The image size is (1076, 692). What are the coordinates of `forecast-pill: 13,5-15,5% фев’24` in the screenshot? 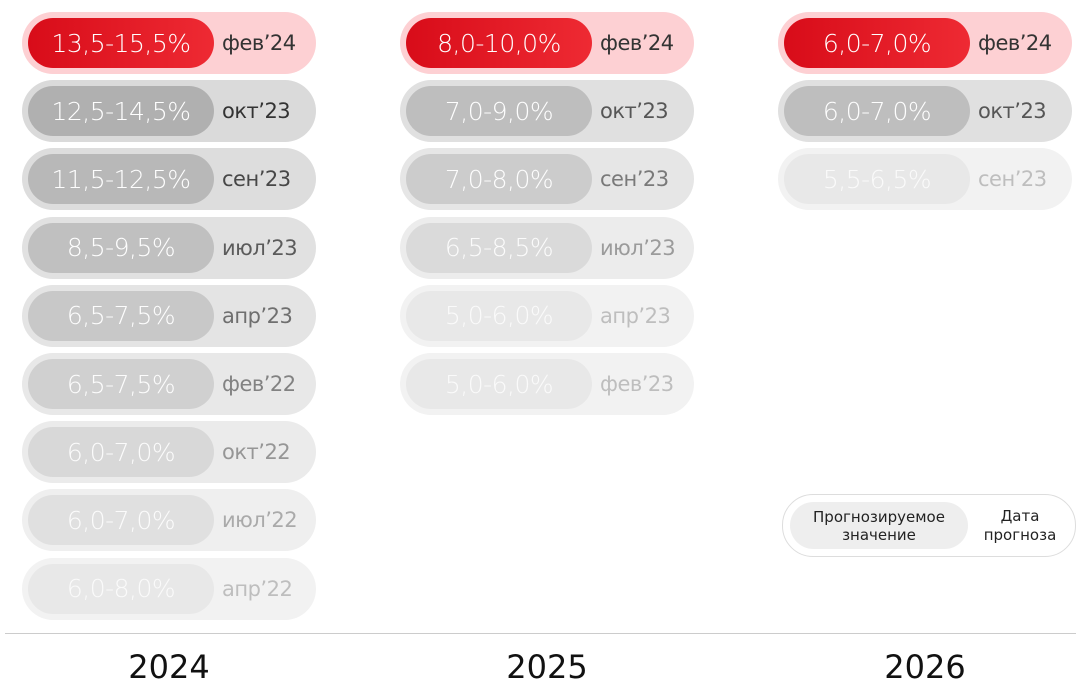 It's located at (169, 43).